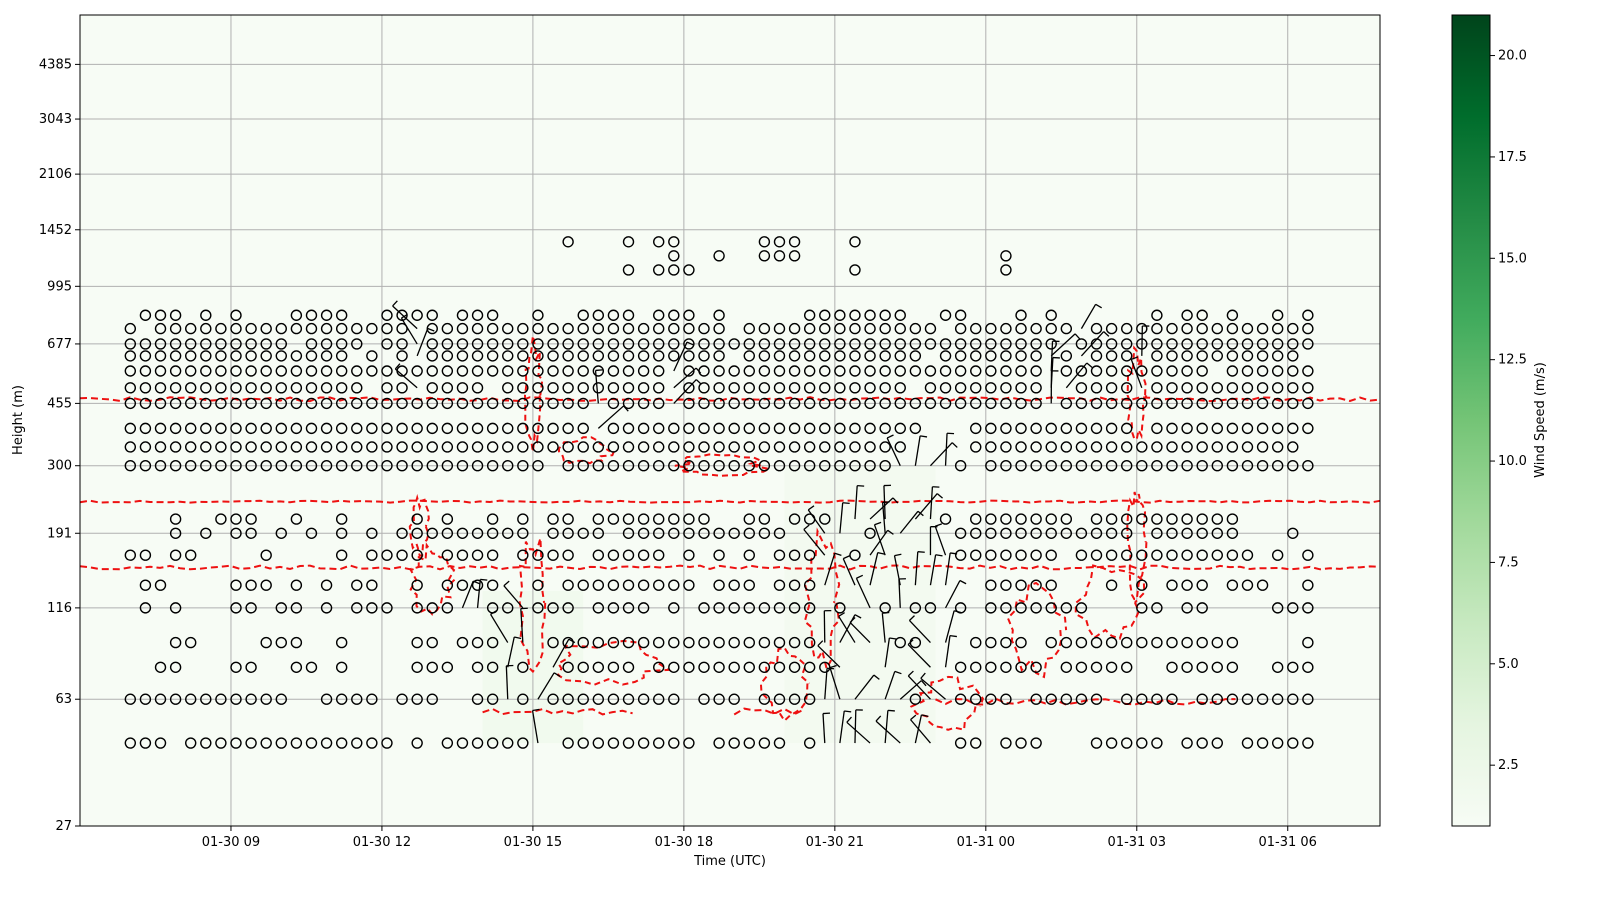 Image resolution: width=1600 pixels, height=900 pixels. What do you see at coordinates (1508, 411) in the screenshot?
I see `colorbar-ticks: 2.5 5.0 7.5 10.0 12.5 15.0 17.5 20.0` at bounding box center [1508, 411].